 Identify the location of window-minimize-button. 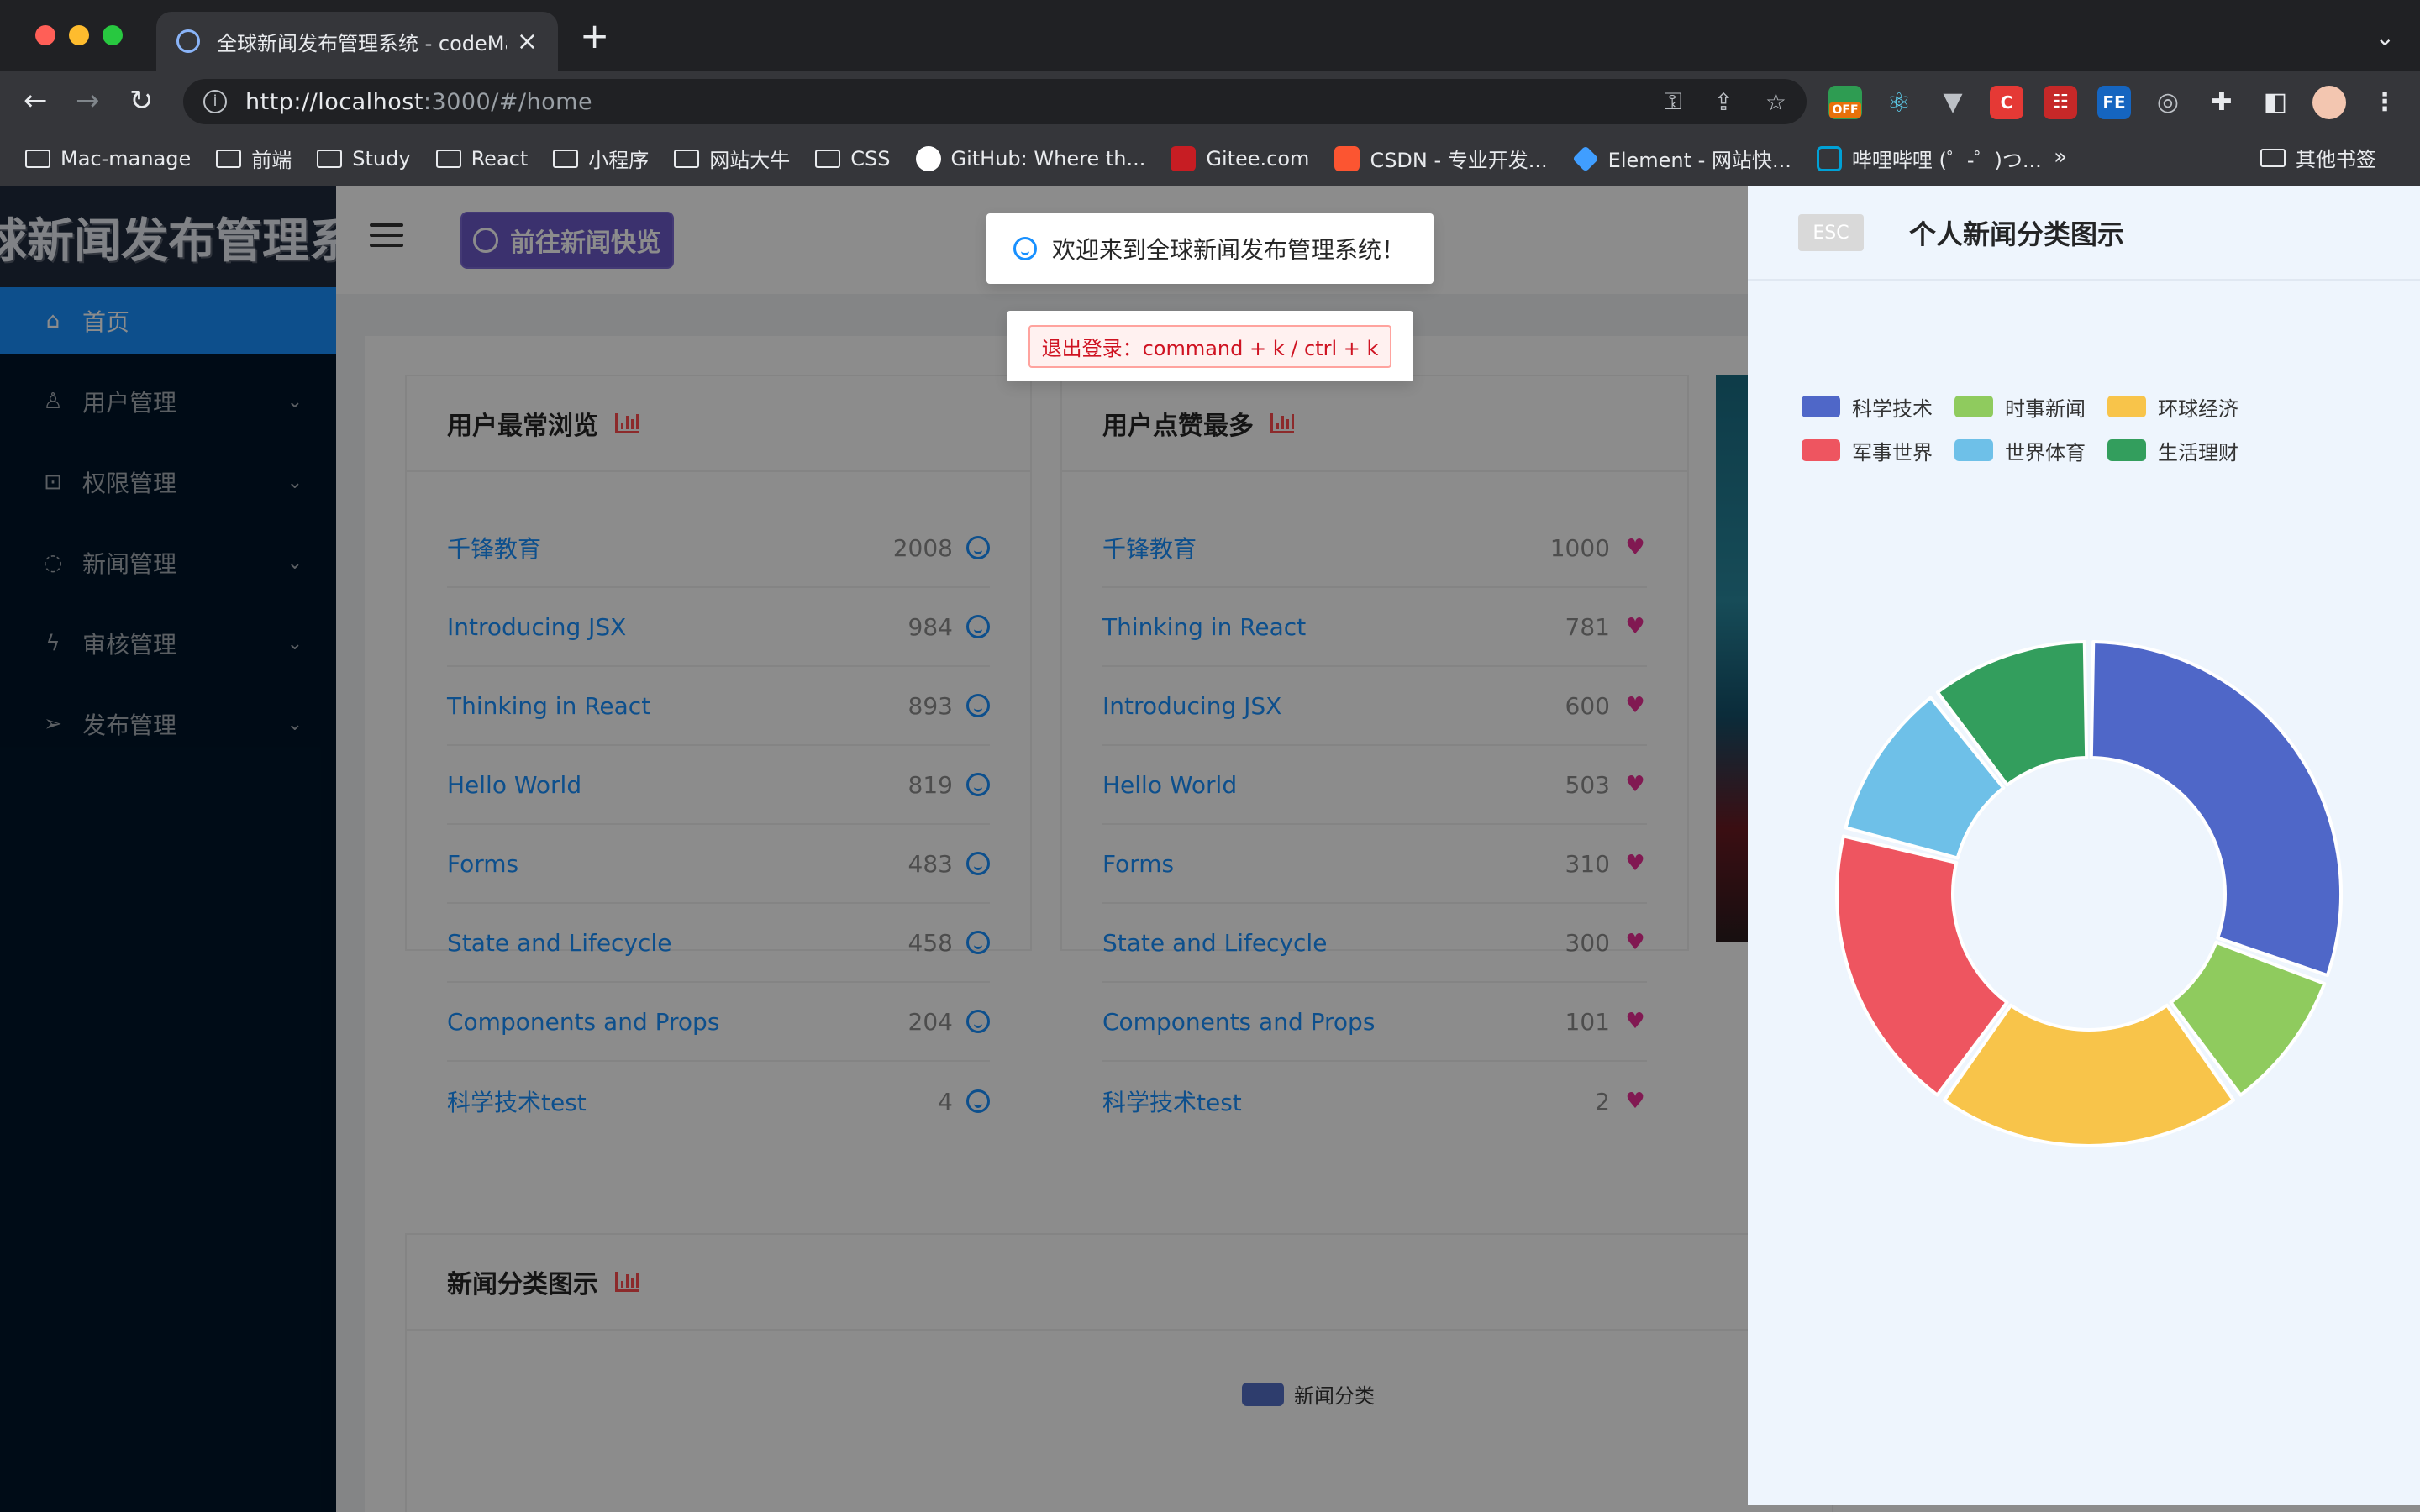
(79, 35).